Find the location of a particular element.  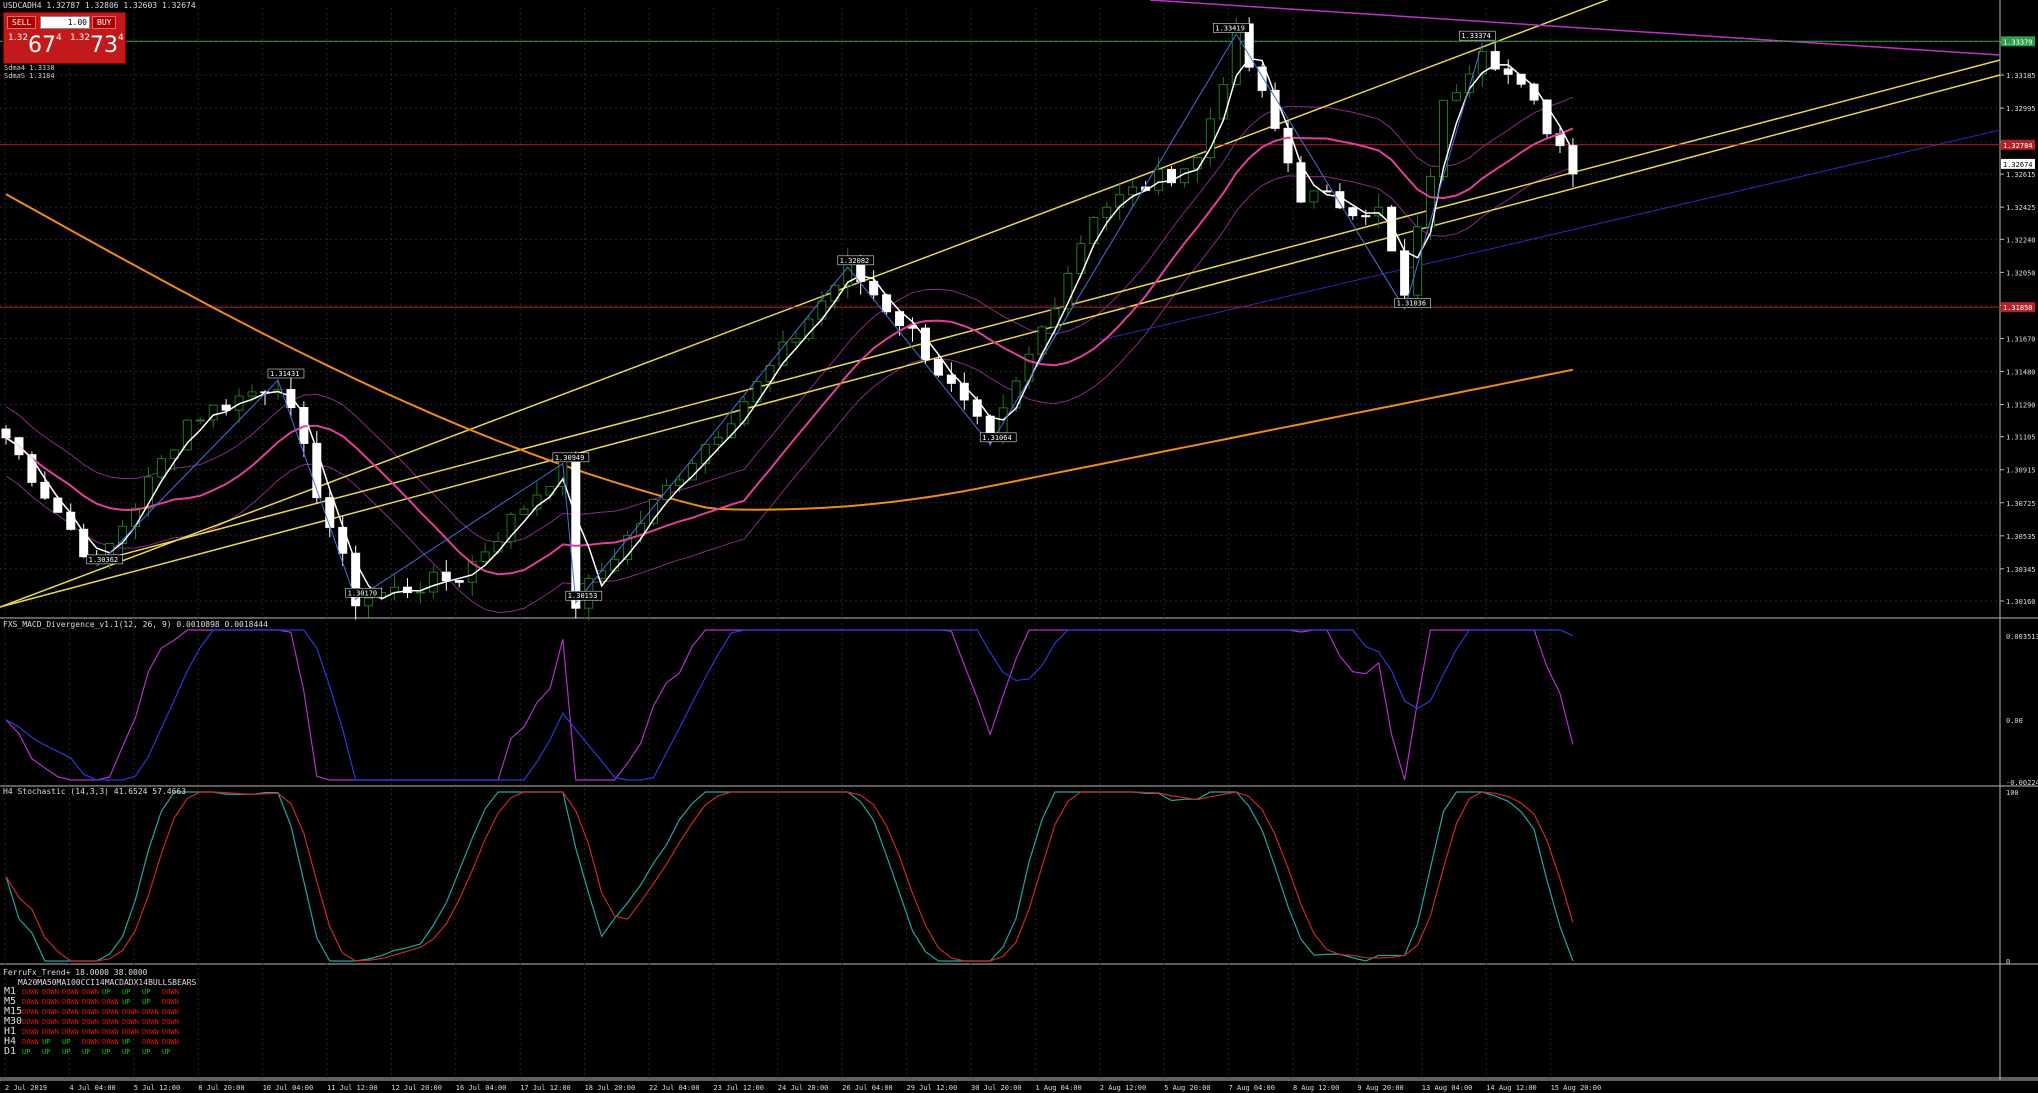

trend-column-header: CCI14 is located at coordinates (92, 982).